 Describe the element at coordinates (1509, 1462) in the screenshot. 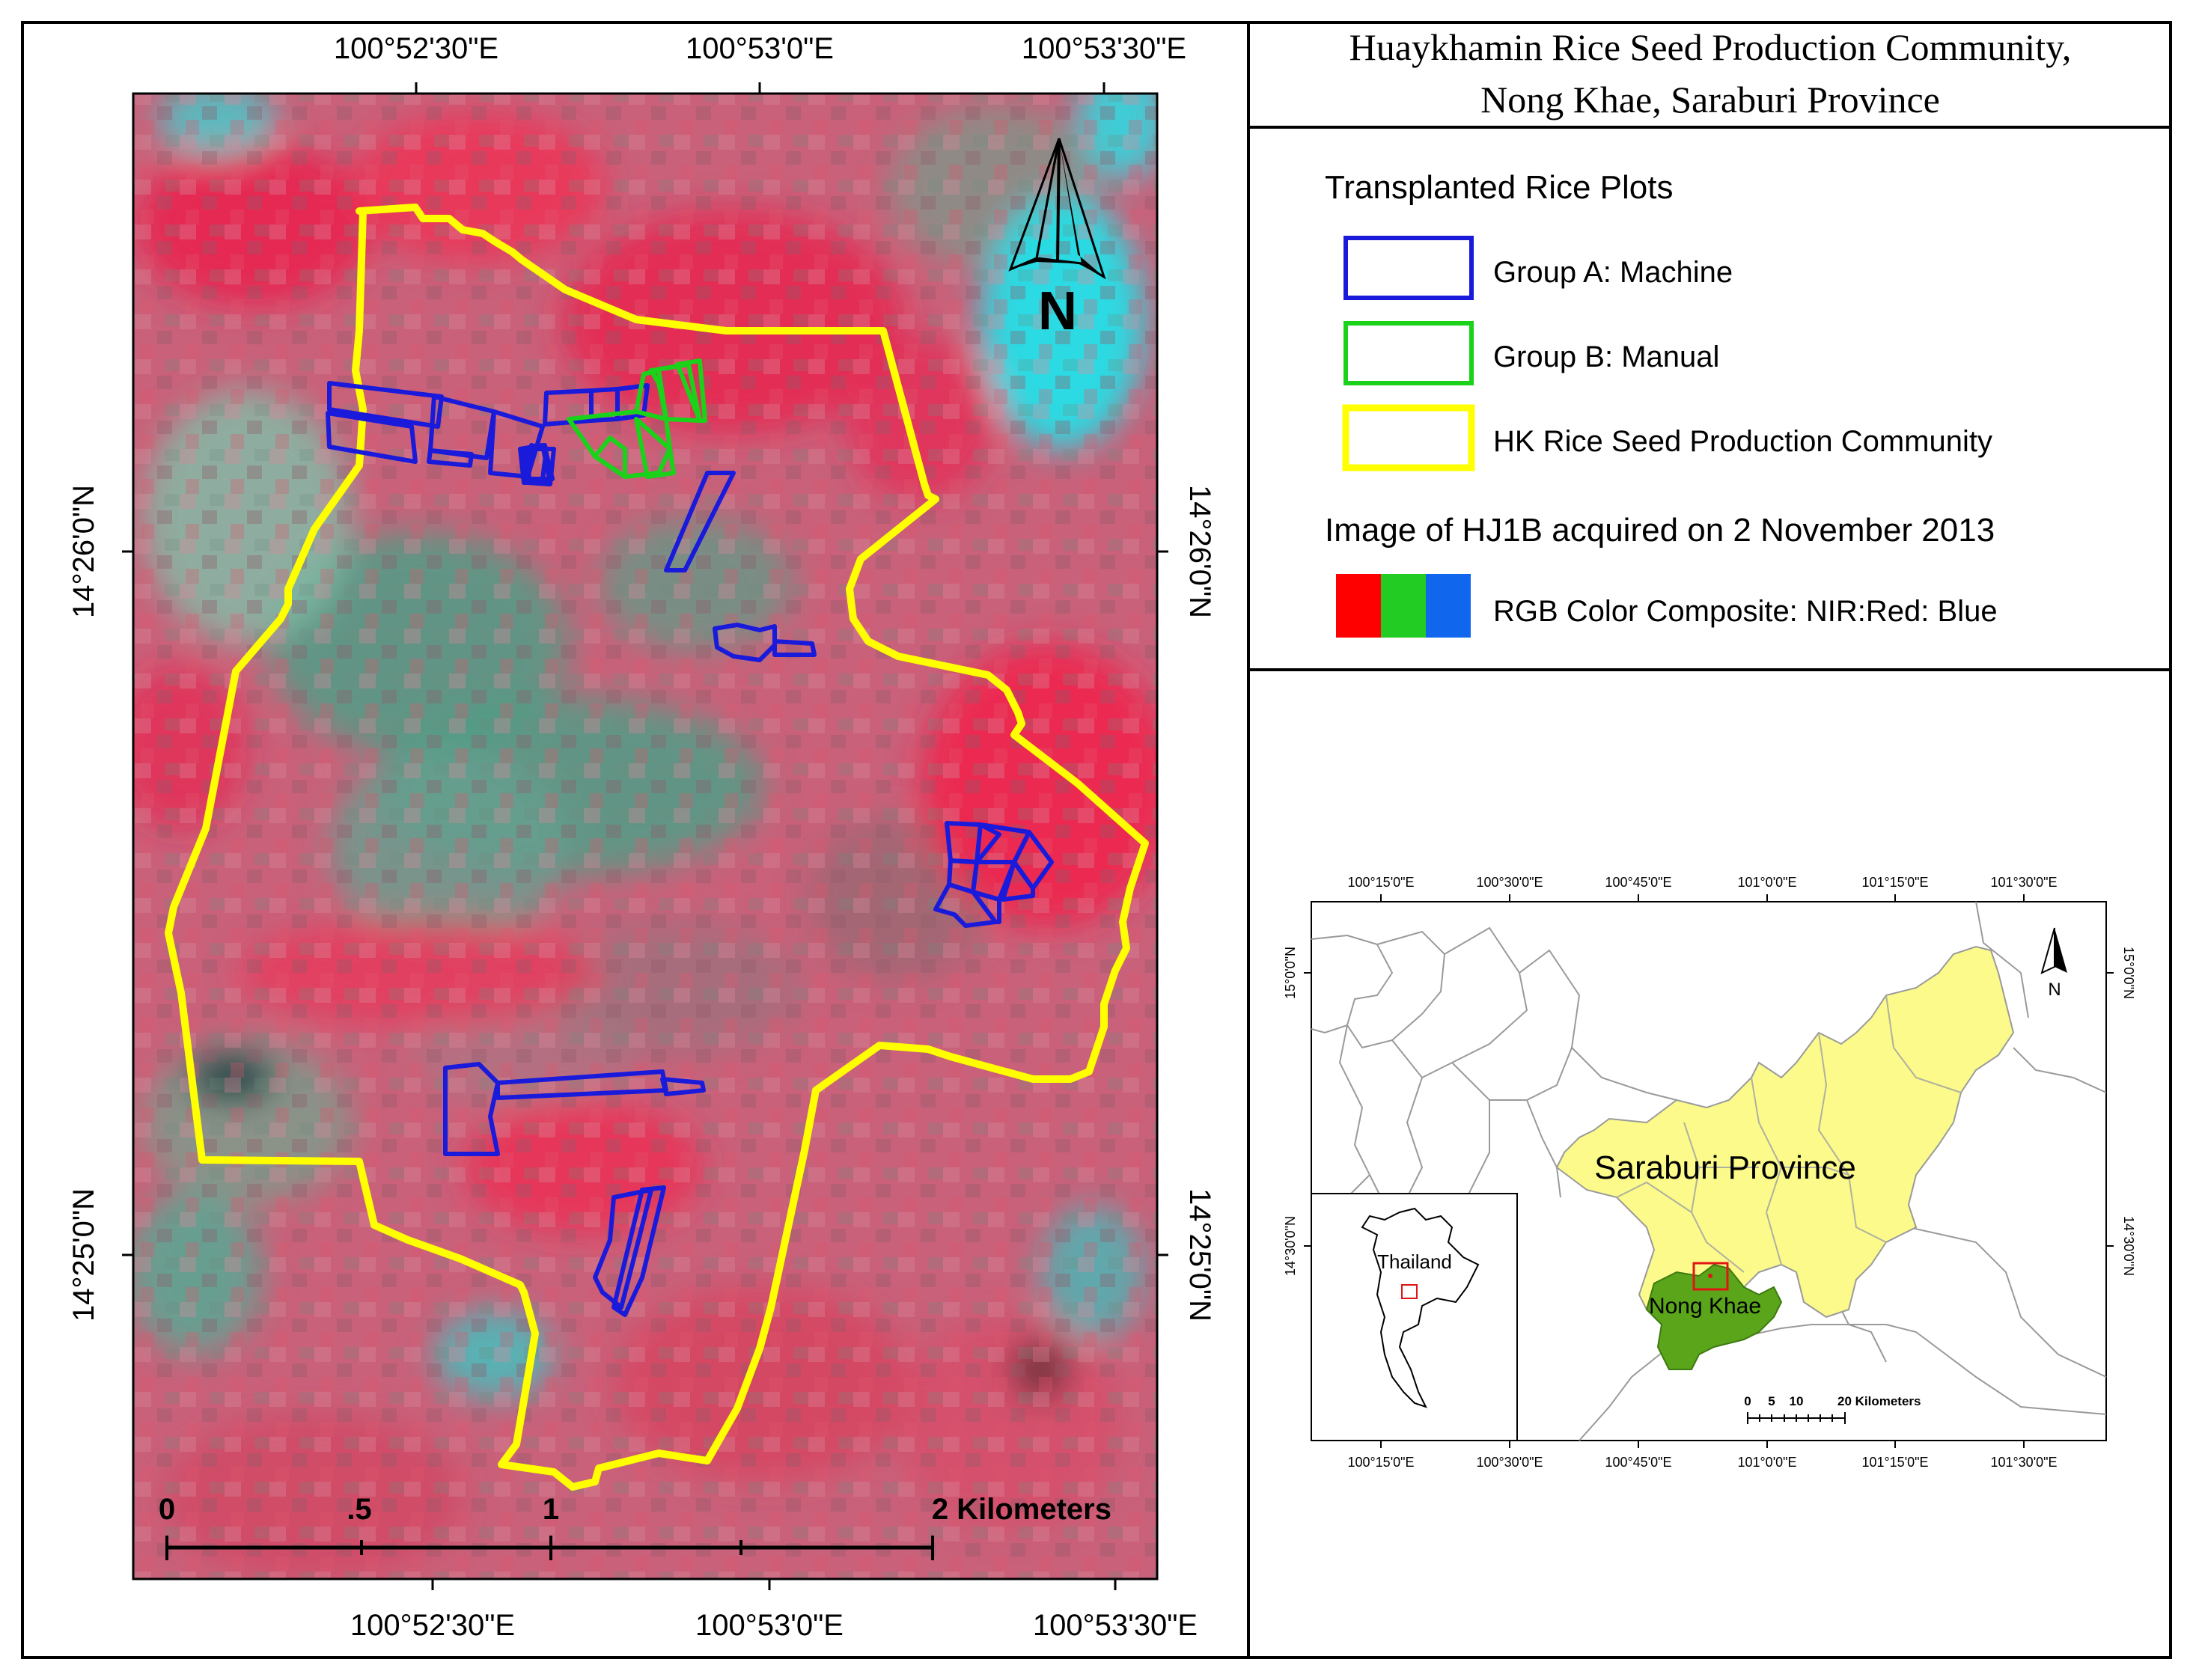

I see `inset-bottom-lon-label: 100°30'0"E` at that location.